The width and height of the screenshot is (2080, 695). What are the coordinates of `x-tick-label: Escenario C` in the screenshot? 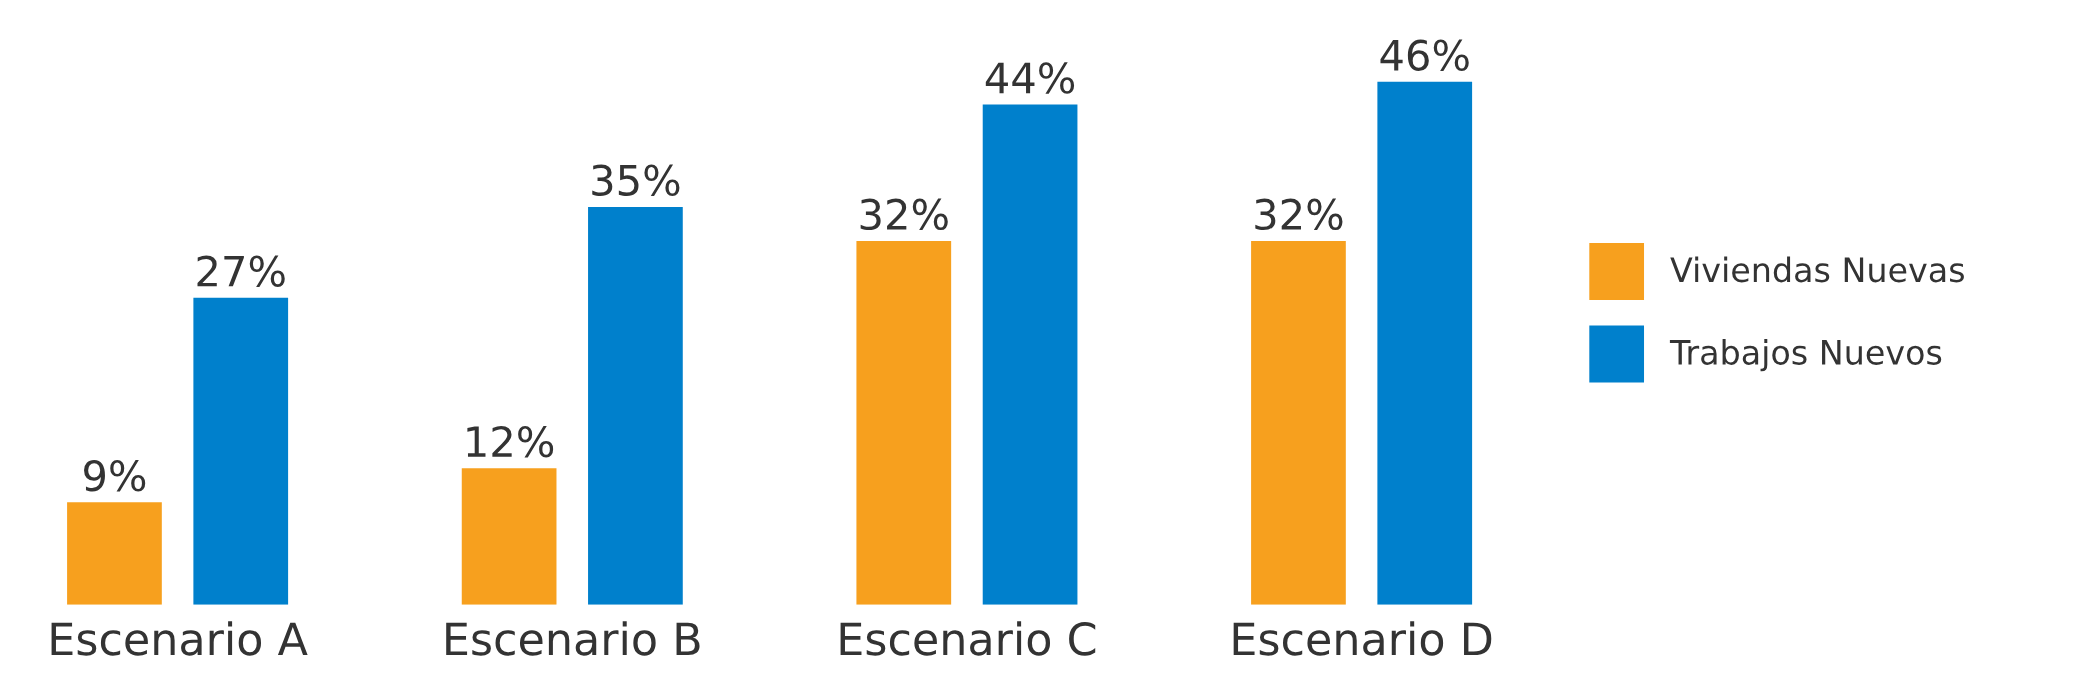 It's located at (968, 638).